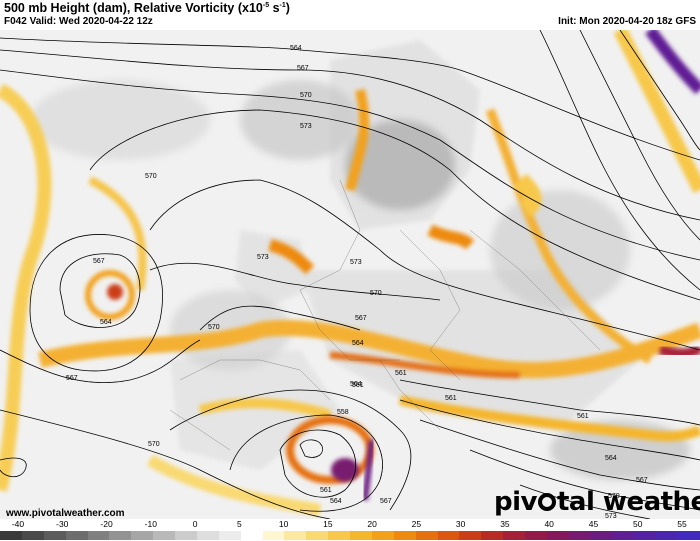 Image resolution: width=700 pixels, height=541 pixels. Describe the element at coordinates (549, 524) in the screenshot. I see `colorbar-tick-label: 40` at that location.